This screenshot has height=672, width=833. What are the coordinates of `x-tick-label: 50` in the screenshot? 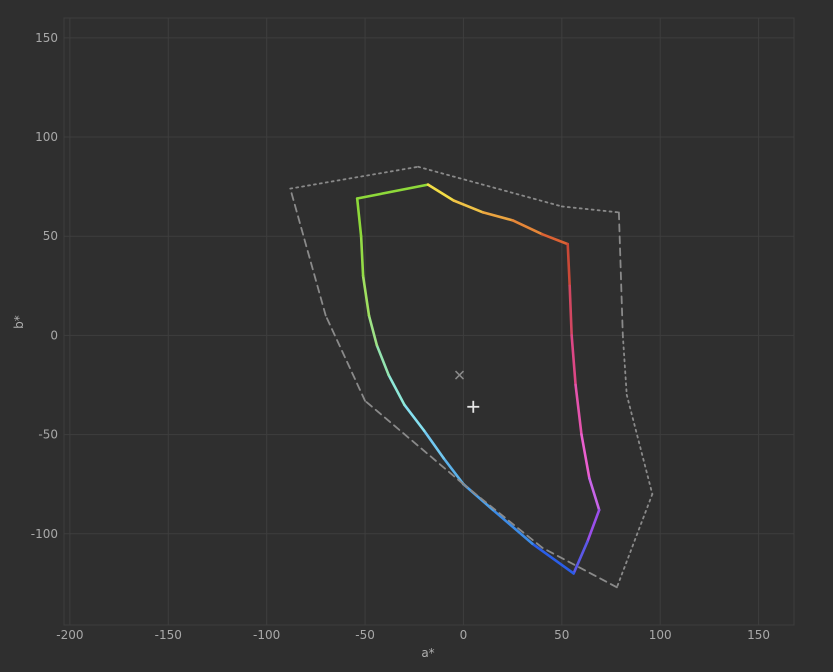 It's located at (561, 635).